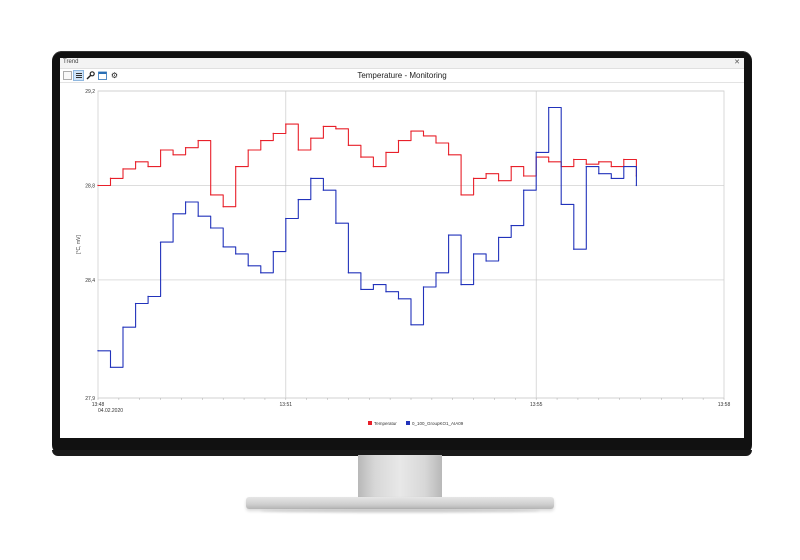 The height and width of the screenshot is (560, 800). What do you see at coordinates (737, 62) in the screenshot?
I see `close-icon: ✕` at bounding box center [737, 62].